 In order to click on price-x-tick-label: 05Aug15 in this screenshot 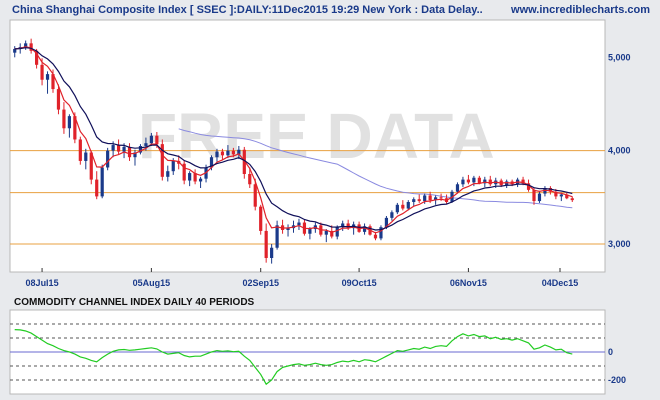, I will do `click(152, 283)`.